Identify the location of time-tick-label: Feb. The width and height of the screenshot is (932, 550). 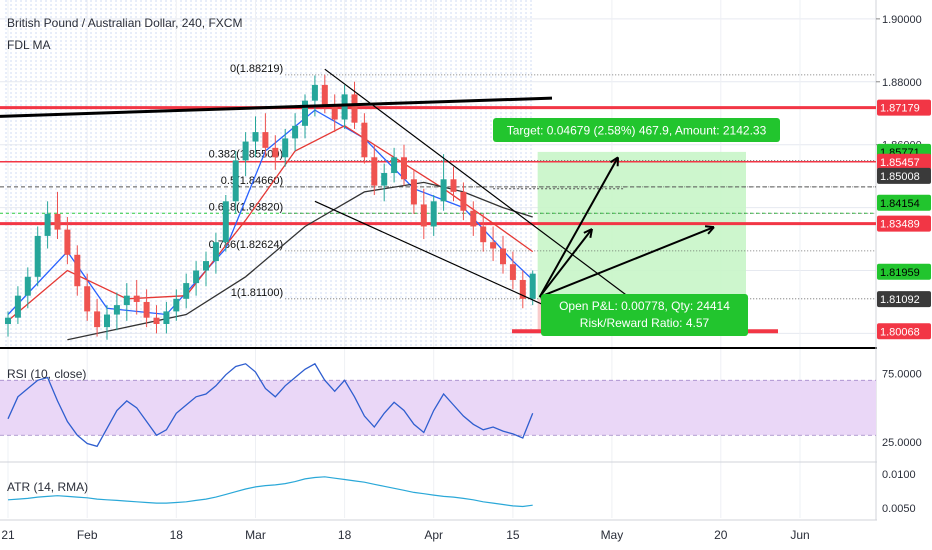
(87, 535).